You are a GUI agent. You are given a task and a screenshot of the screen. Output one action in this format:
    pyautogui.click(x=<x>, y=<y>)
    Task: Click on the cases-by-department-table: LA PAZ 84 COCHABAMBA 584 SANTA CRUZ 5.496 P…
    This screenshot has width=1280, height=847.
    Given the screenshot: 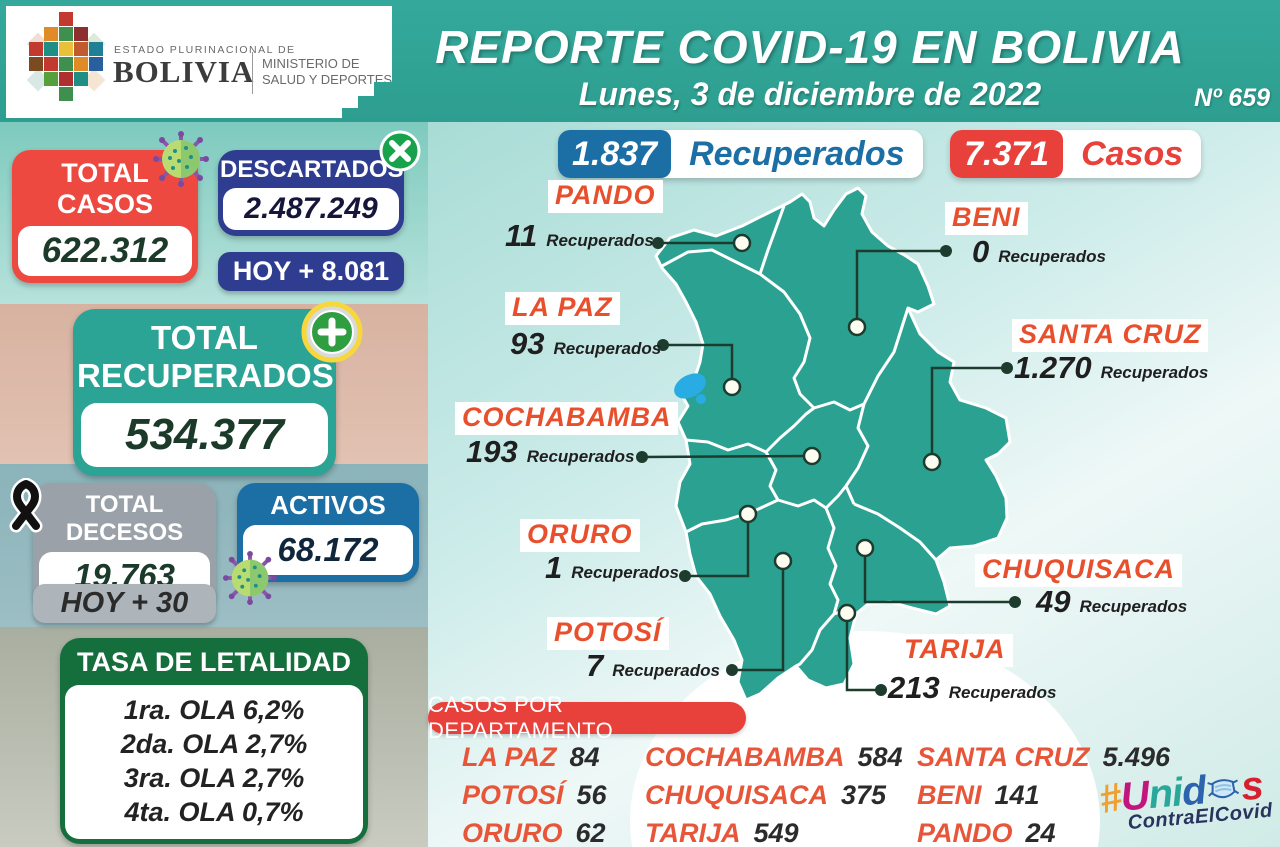 What is the action you would take?
    pyautogui.click(x=816, y=794)
    